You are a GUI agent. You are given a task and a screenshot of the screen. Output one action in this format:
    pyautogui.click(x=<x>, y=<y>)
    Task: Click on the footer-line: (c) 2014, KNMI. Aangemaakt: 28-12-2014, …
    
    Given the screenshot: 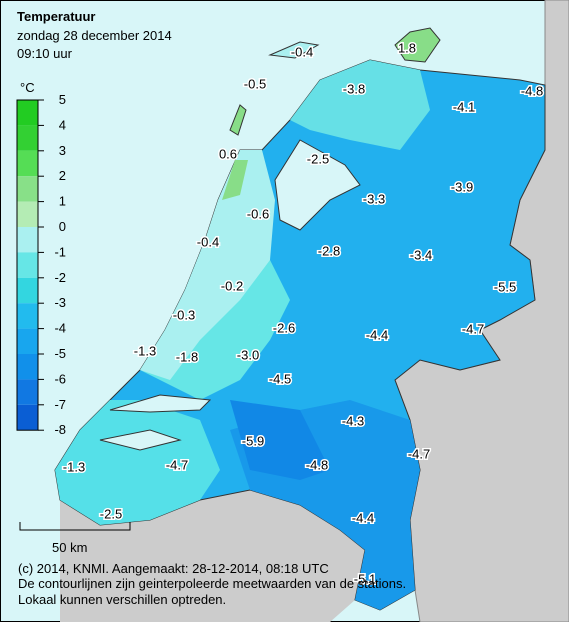 What is the action you would take?
    pyautogui.click(x=173, y=568)
    